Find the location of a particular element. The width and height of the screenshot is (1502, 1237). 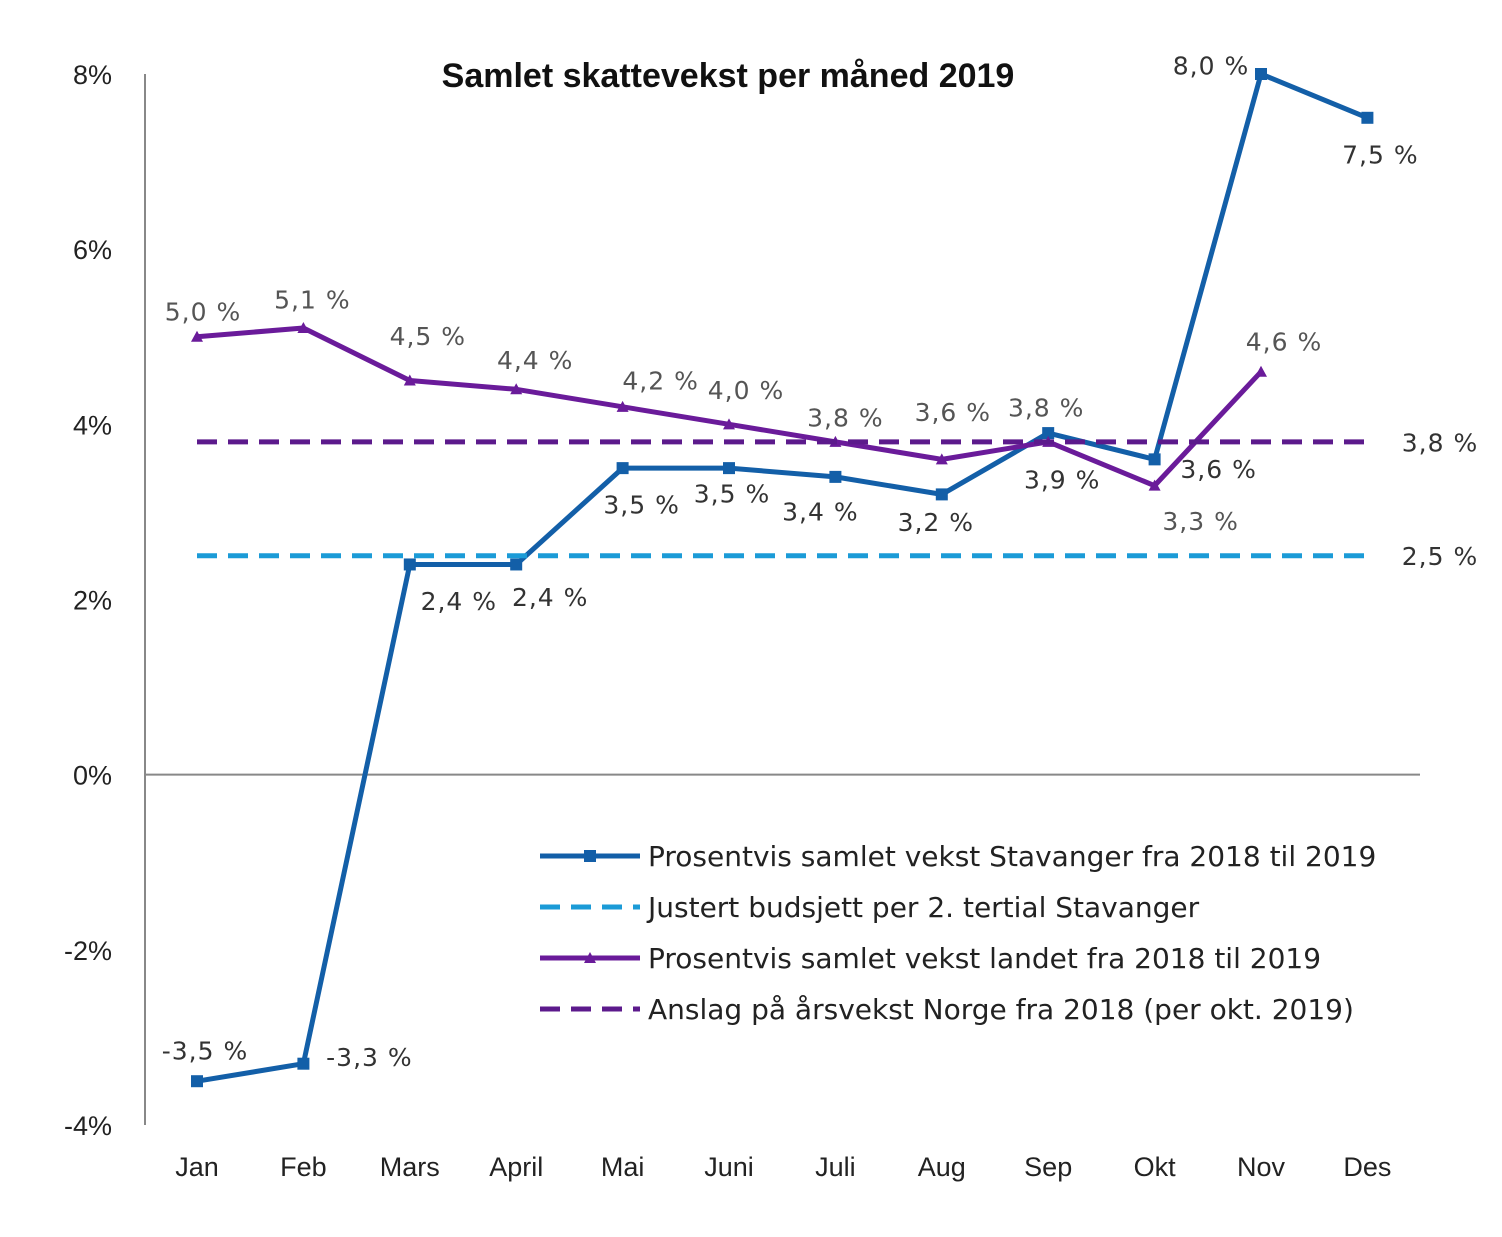

reference-line-label: 2,5 % is located at coordinates (1440, 556).